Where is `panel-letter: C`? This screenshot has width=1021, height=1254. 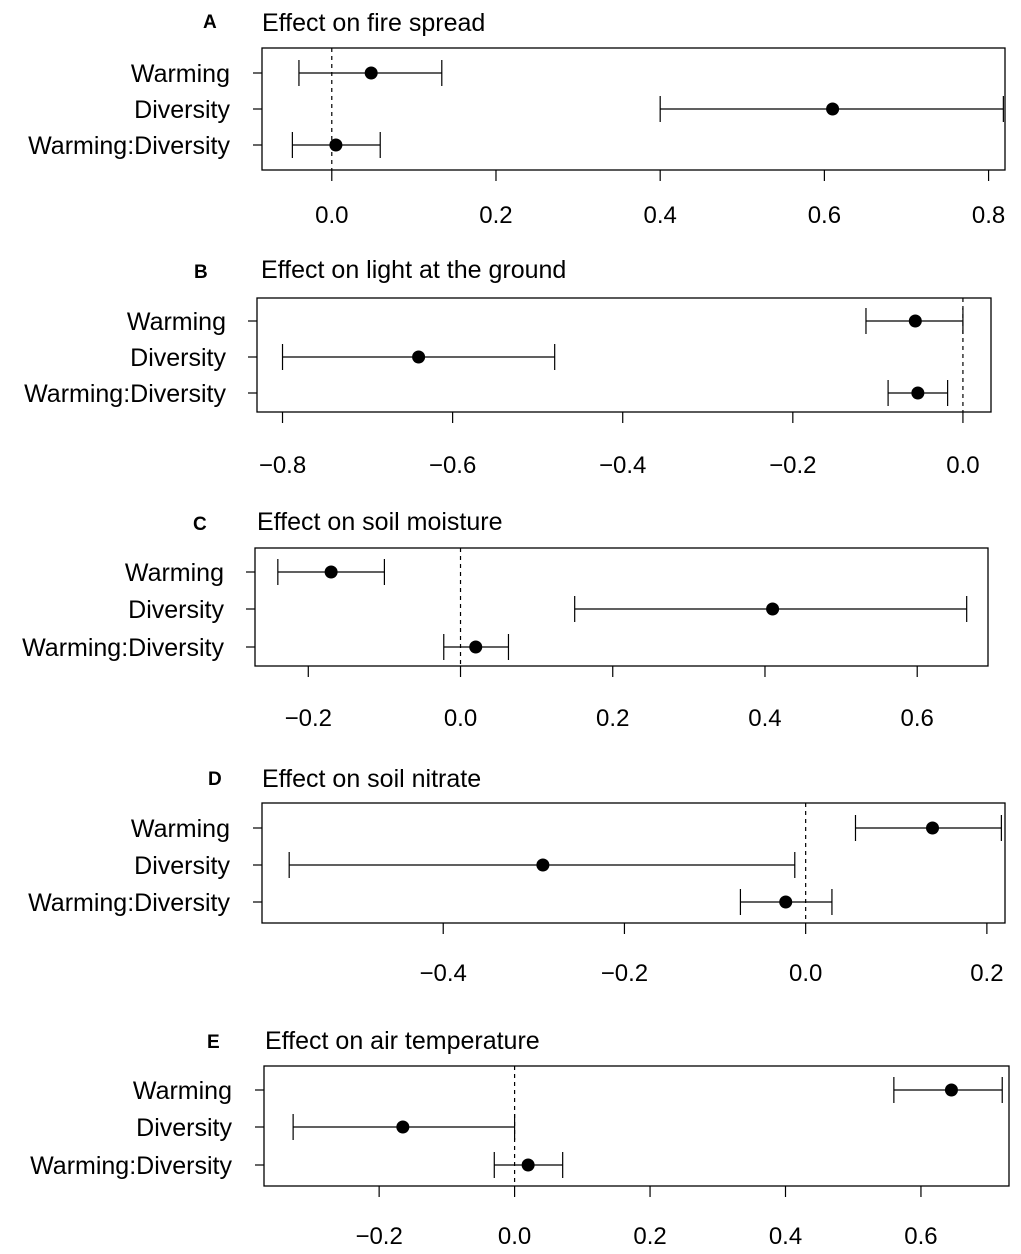 panel-letter: C is located at coordinates (200, 524).